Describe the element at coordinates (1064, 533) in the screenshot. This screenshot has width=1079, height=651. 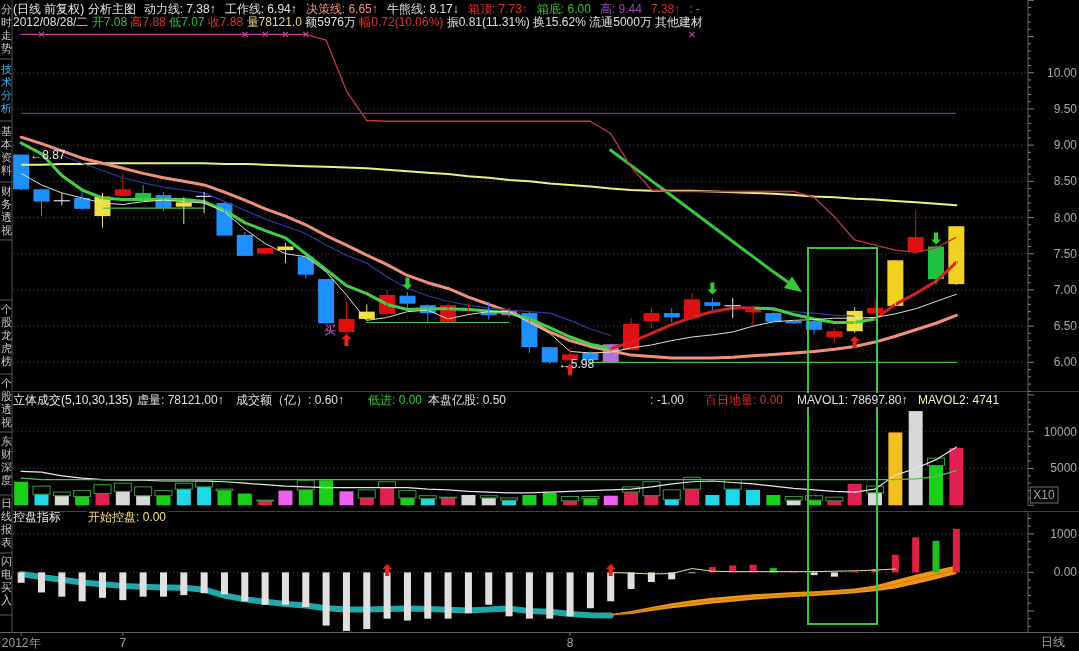
I see `y-tick-label: 1000` at that location.